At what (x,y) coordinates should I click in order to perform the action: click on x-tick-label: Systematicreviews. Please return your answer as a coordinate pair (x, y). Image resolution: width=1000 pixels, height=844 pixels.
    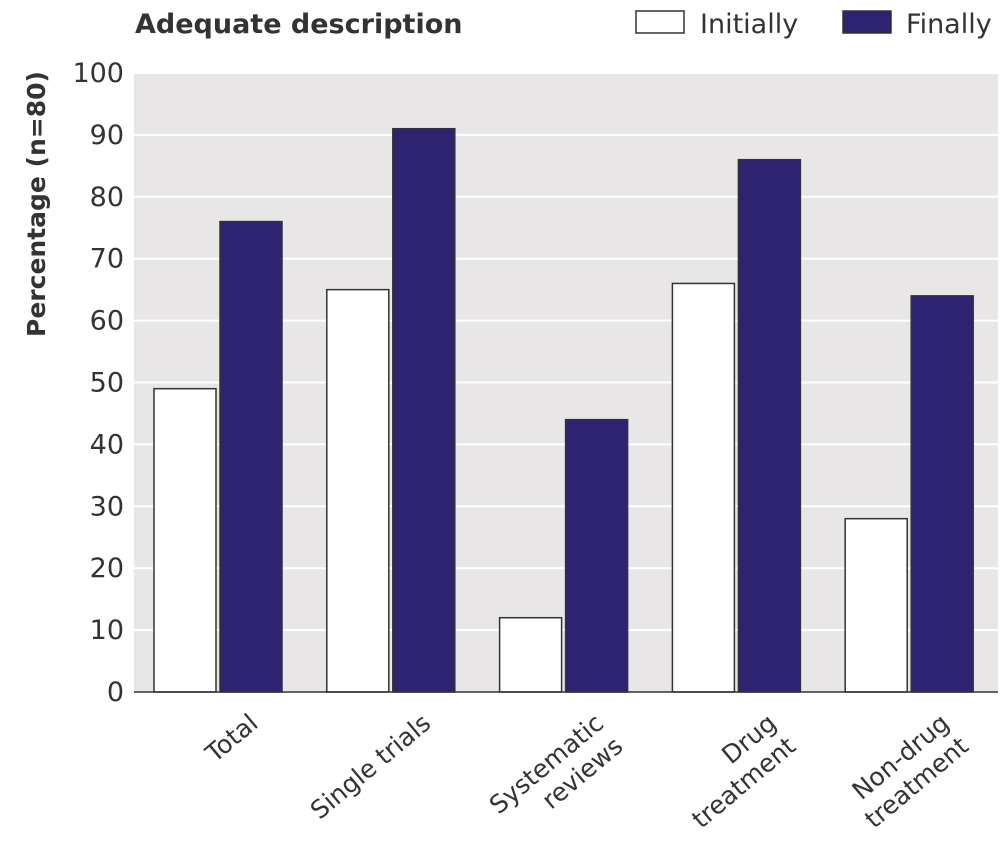
    Looking at the image, I should click on (556, 775).